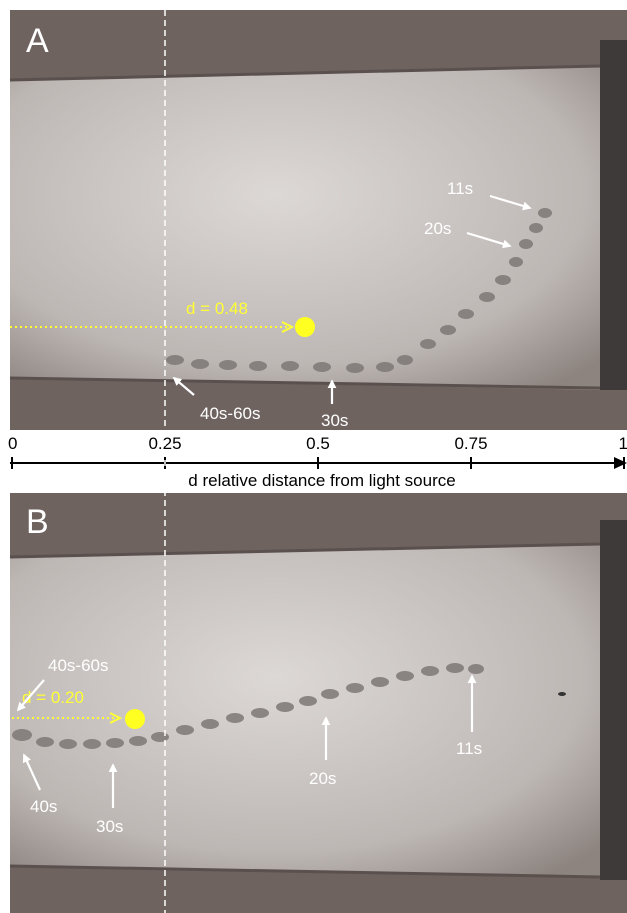 Image resolution: width=627 pixels, height=913 pixels. I want to click on annotation: 40s, so click(43, 806).